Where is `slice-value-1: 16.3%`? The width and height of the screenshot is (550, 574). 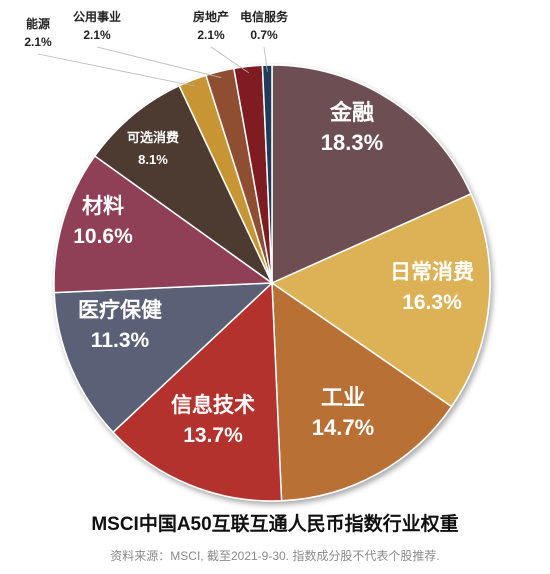
slice-value-1: 16.3% is located at coordinates (432, 302).